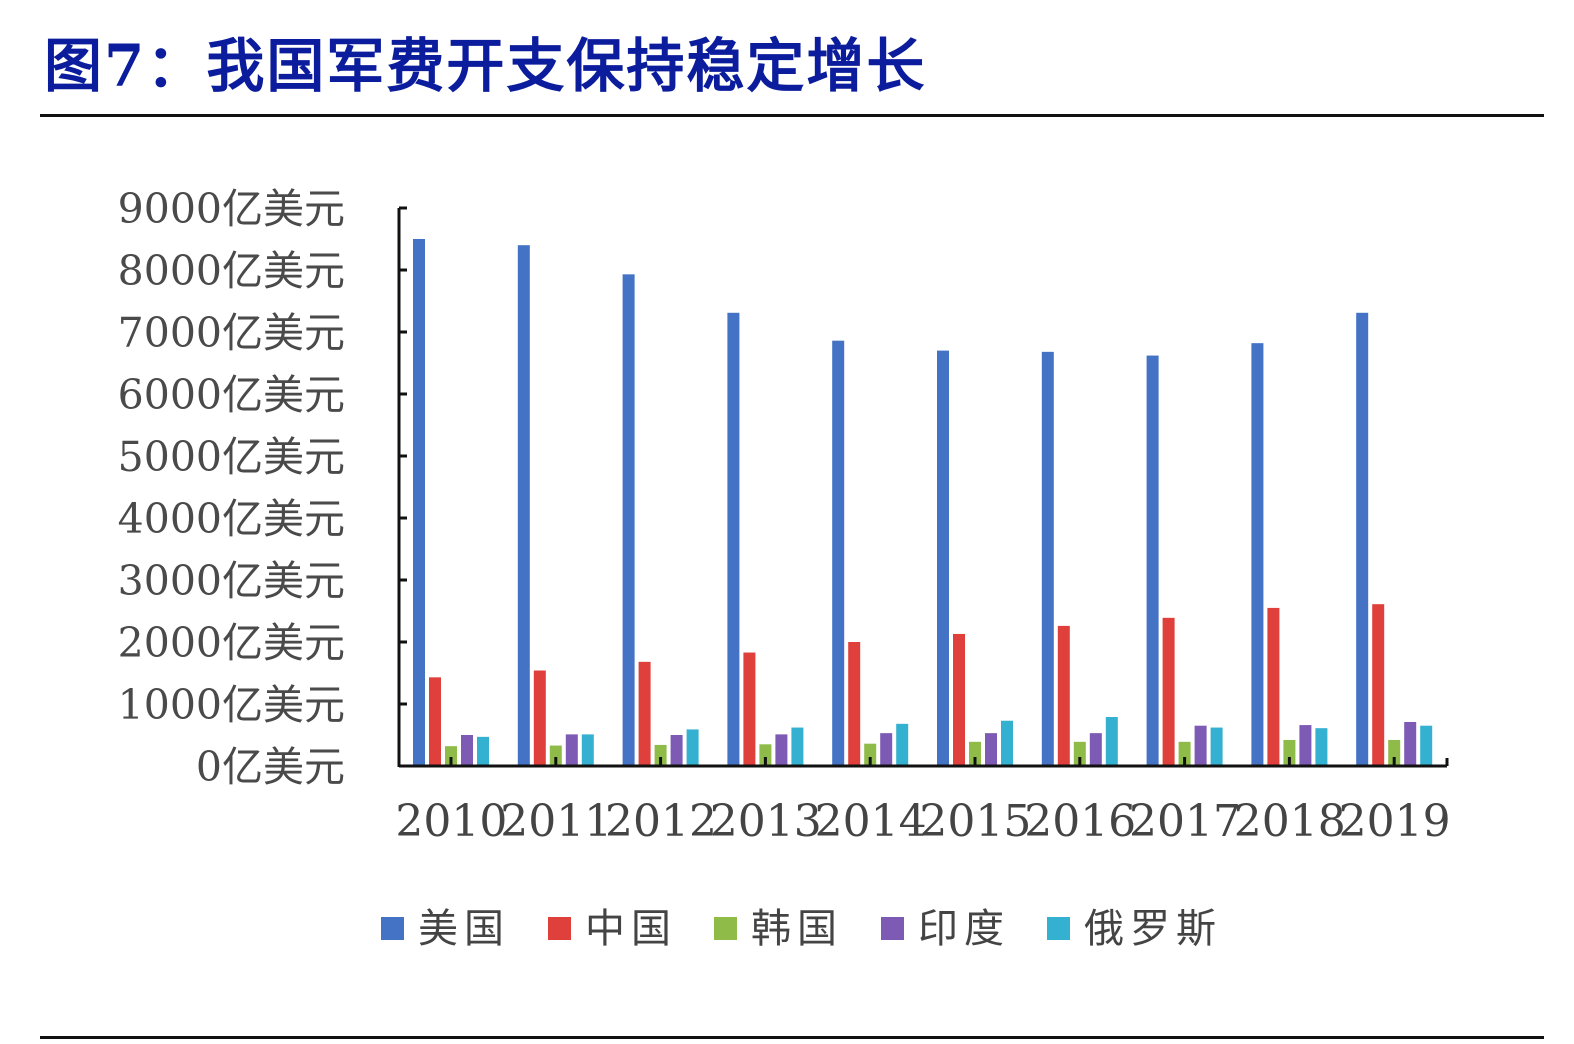 Image resolution: width=1574 pixels, height=1044 pixels. Describe the element at coordinates (464, 929) in the screenshot. I see `legend-entry: 美国` at that location.